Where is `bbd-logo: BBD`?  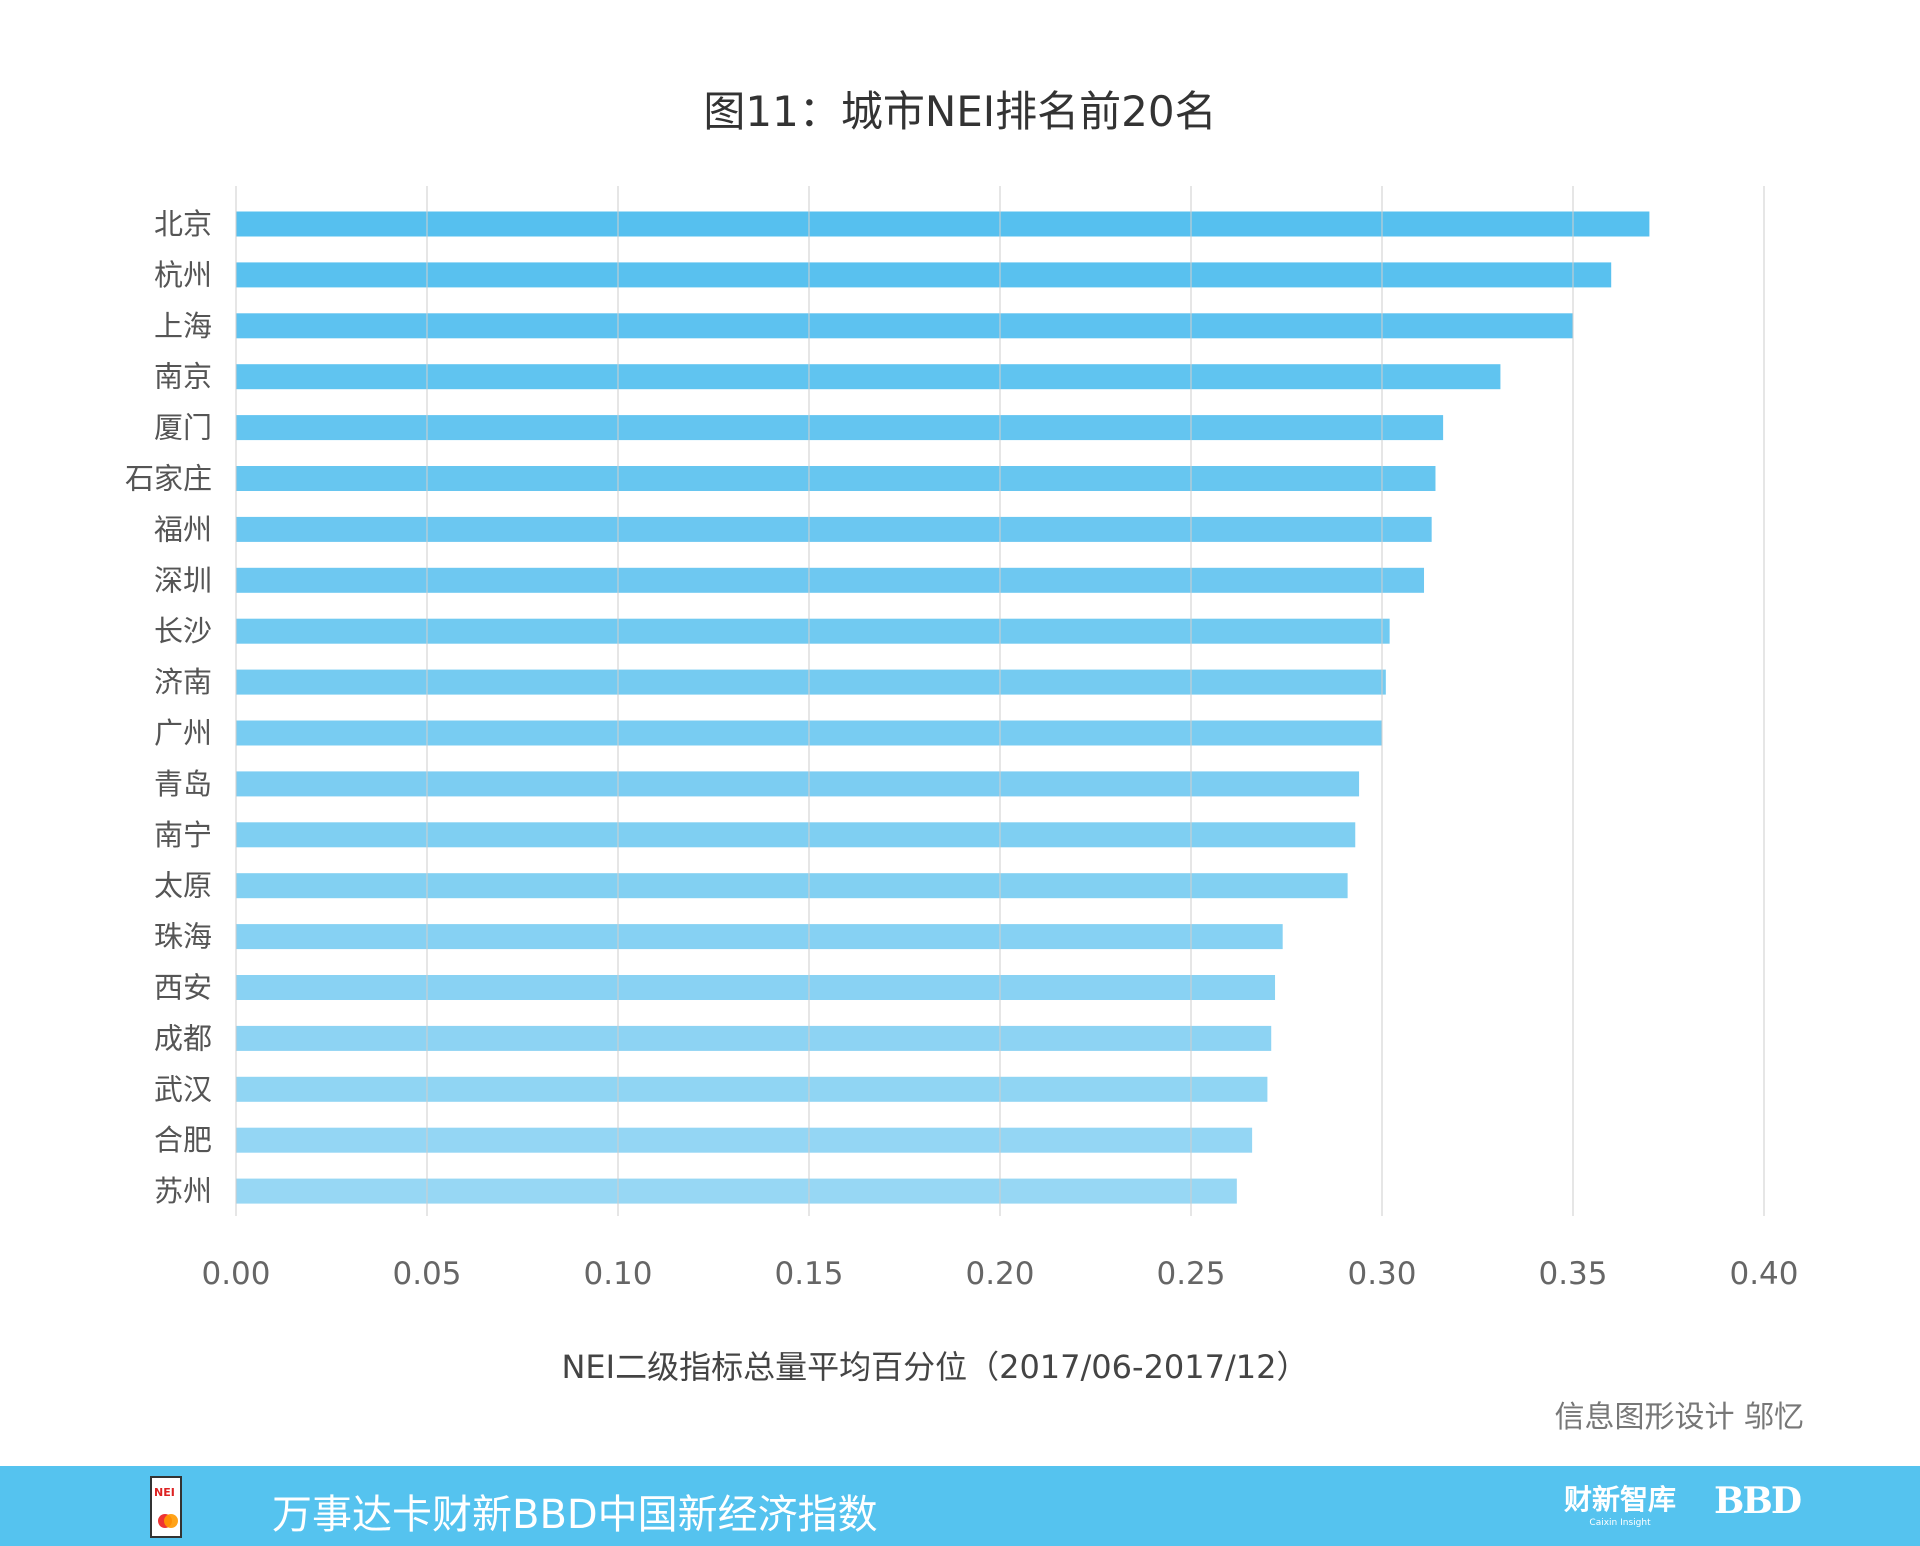
bbd-logo: BBD is located at coordinates (1758, 1501).